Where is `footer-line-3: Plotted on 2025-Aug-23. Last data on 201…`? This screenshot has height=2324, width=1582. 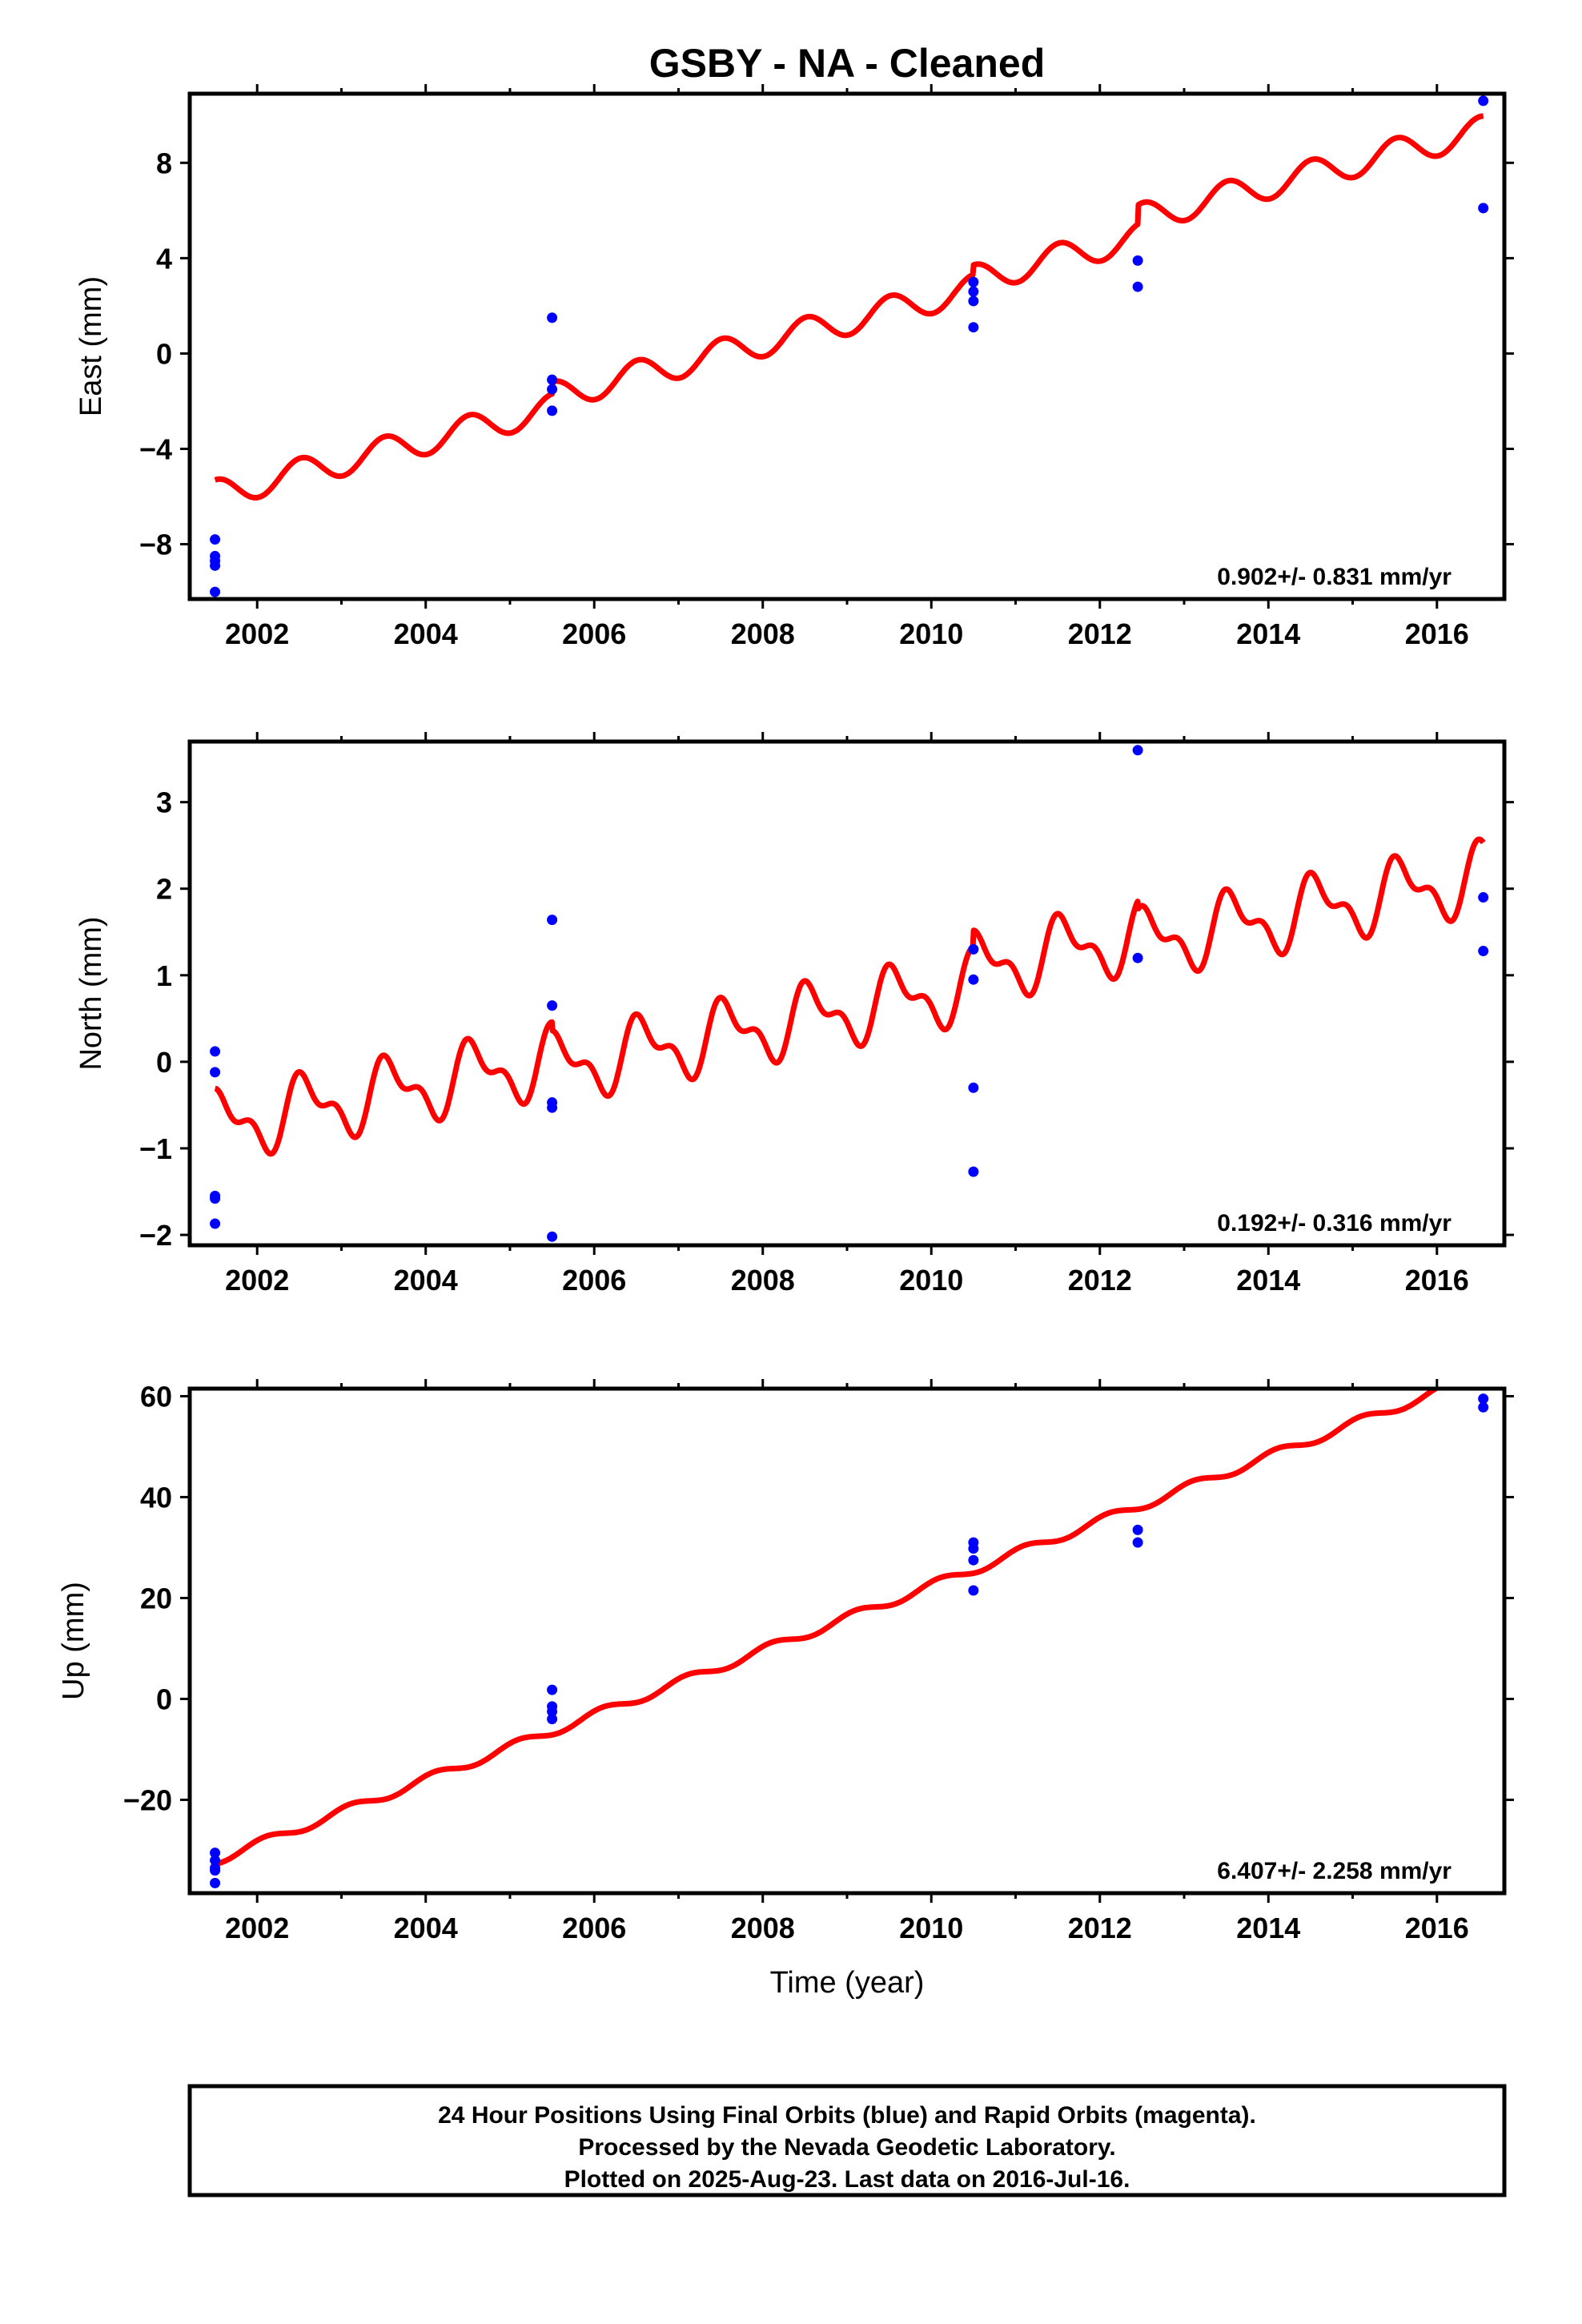 footer-line-3: Plotted on 2025-Aug-23. Last data on 201… is located at coordinates (847, 2179).